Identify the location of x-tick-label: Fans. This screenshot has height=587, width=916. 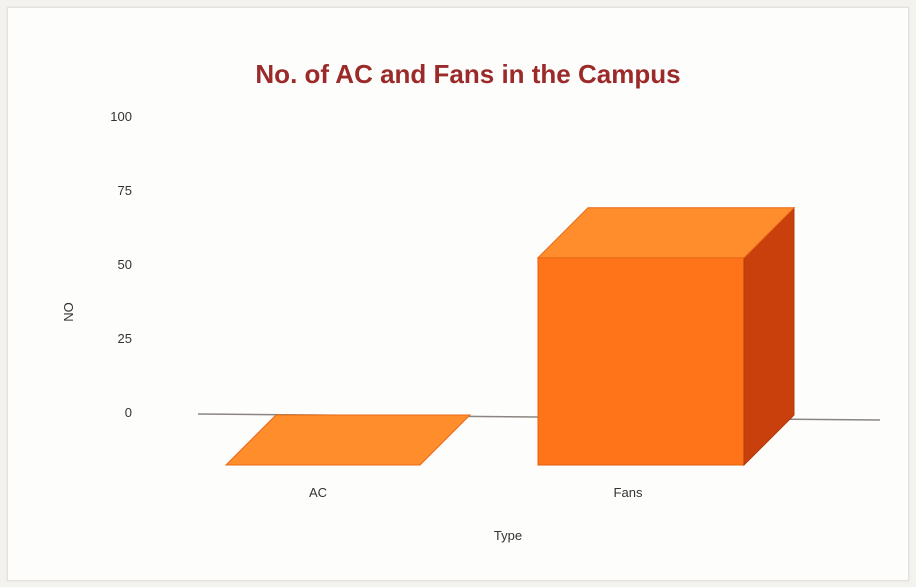
(628, 492).